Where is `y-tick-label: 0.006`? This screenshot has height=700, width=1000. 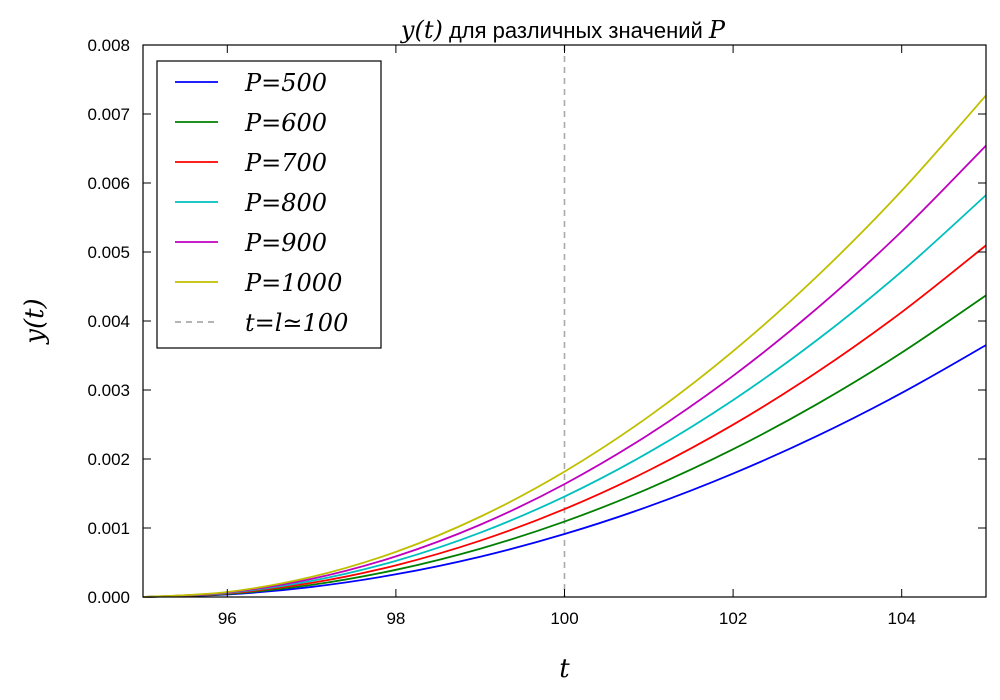
y-tick-label: 0.006 is located at coordinates (108, 183).